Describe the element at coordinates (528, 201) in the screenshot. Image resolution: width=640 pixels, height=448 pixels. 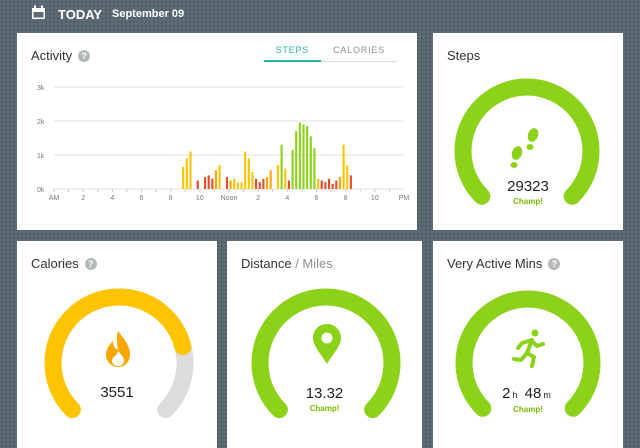
I see `steps-status: Champ!` at that location.